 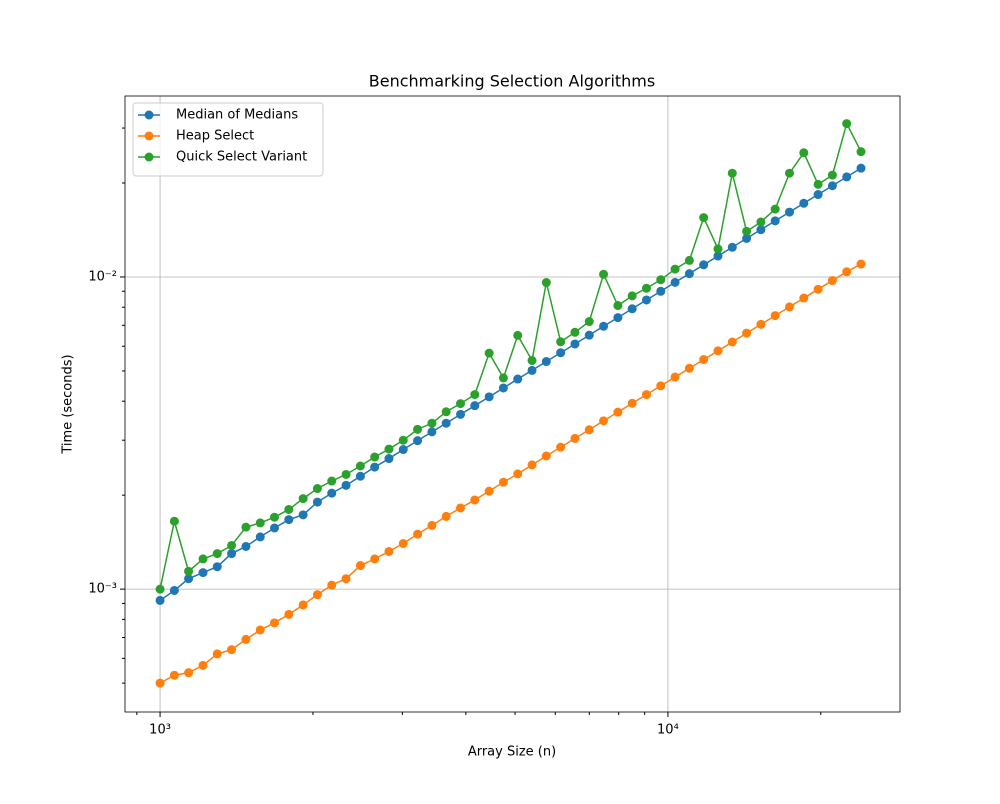 What do you see at coordinates (102, 276) in the screenshot?
I see `y-tick-label: 10⁻²` at bounding box center [102, 276].